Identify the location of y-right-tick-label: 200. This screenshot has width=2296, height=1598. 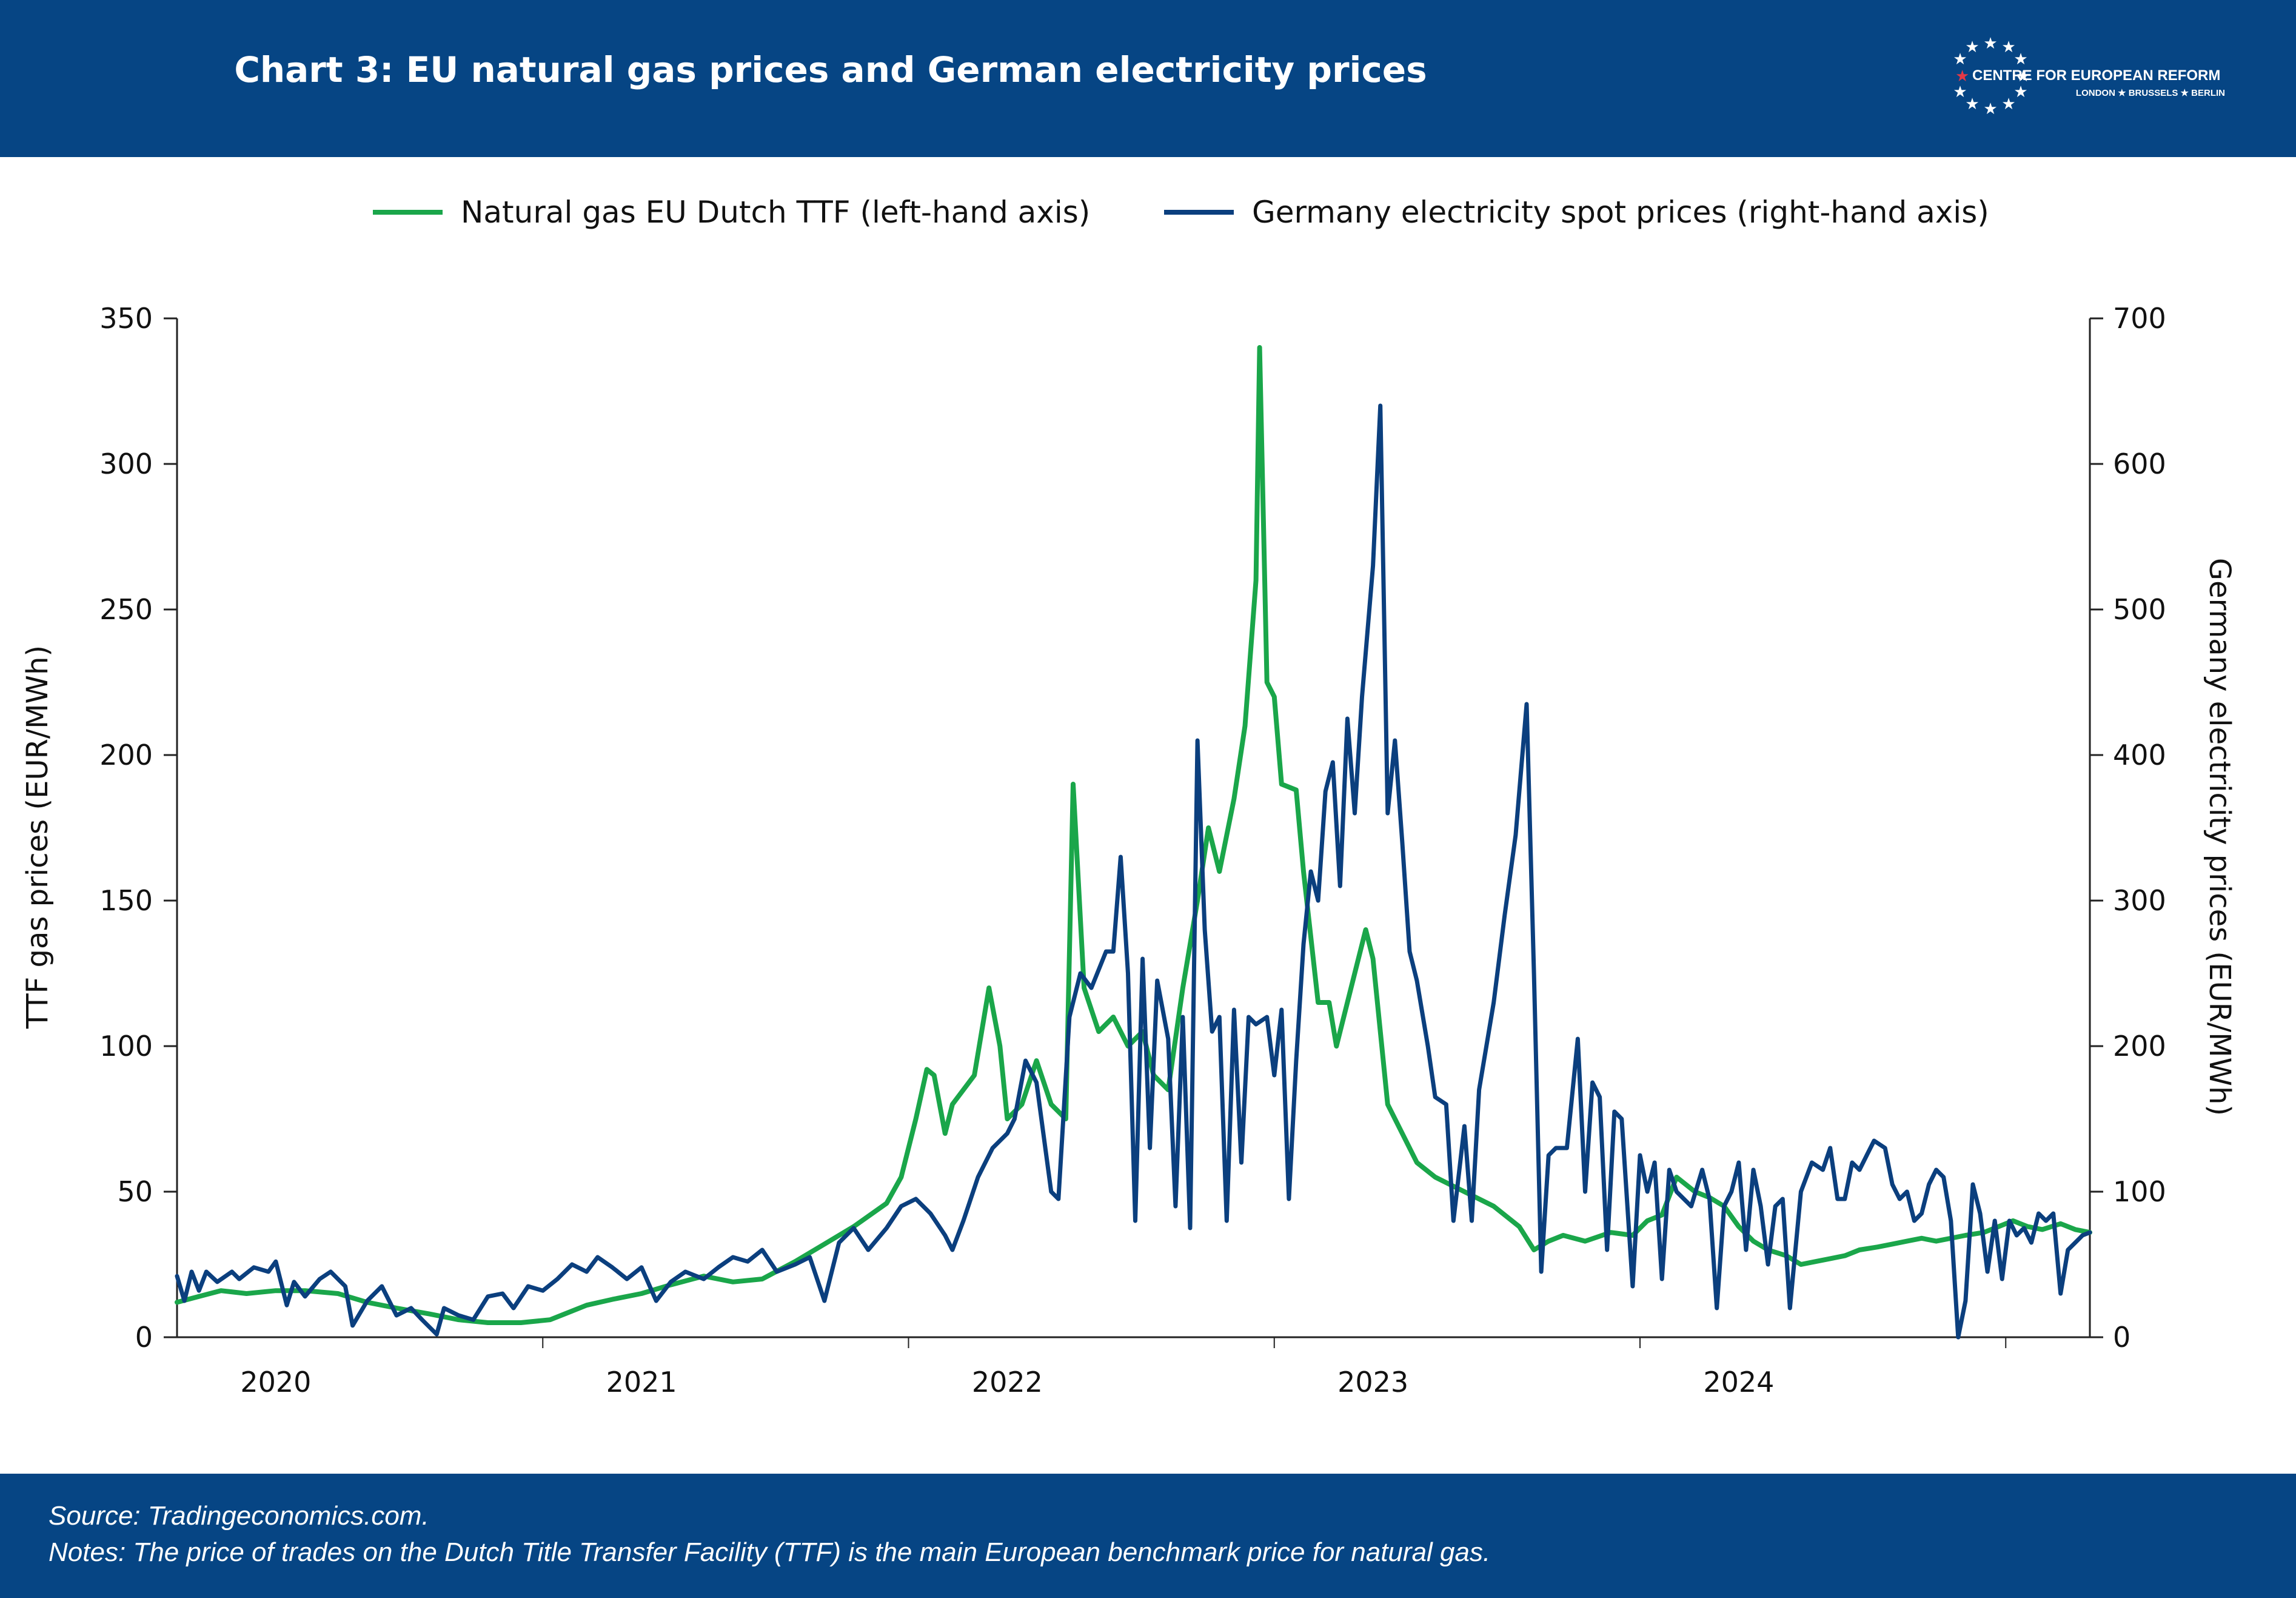
(2139, 1047).